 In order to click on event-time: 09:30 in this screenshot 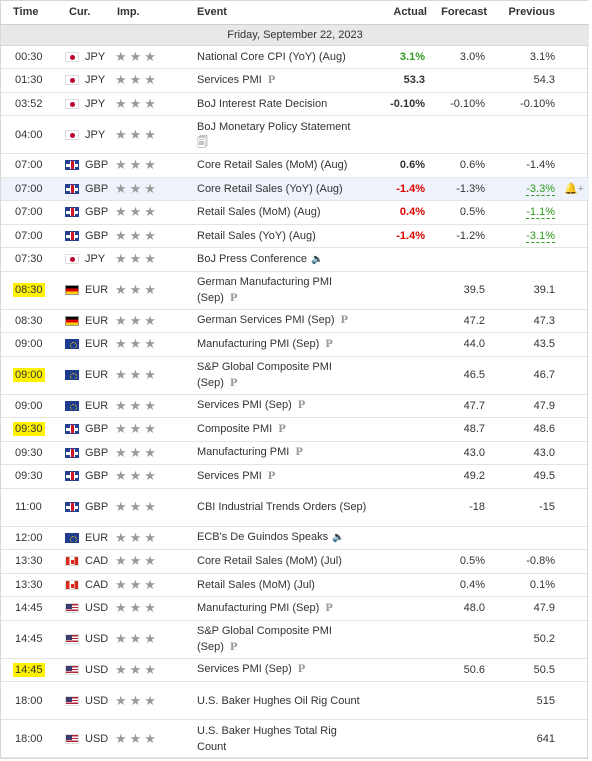, I will do `click(29, 429)`.